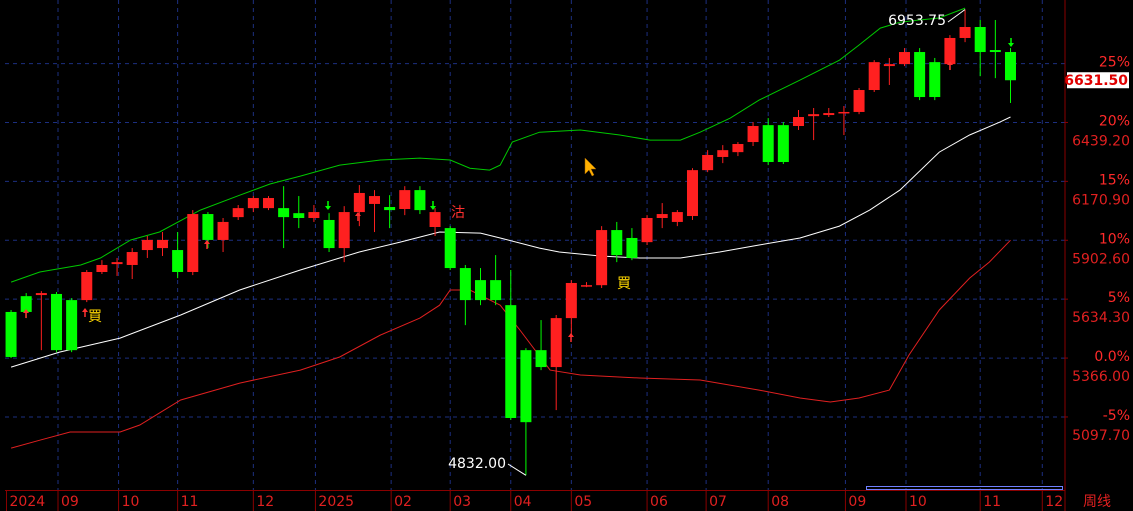 This screenshot has height=511, width=1133. Describe the element at coordinates (857, 502) in the screenshot. I see `x-tick-label: 09` at that location.